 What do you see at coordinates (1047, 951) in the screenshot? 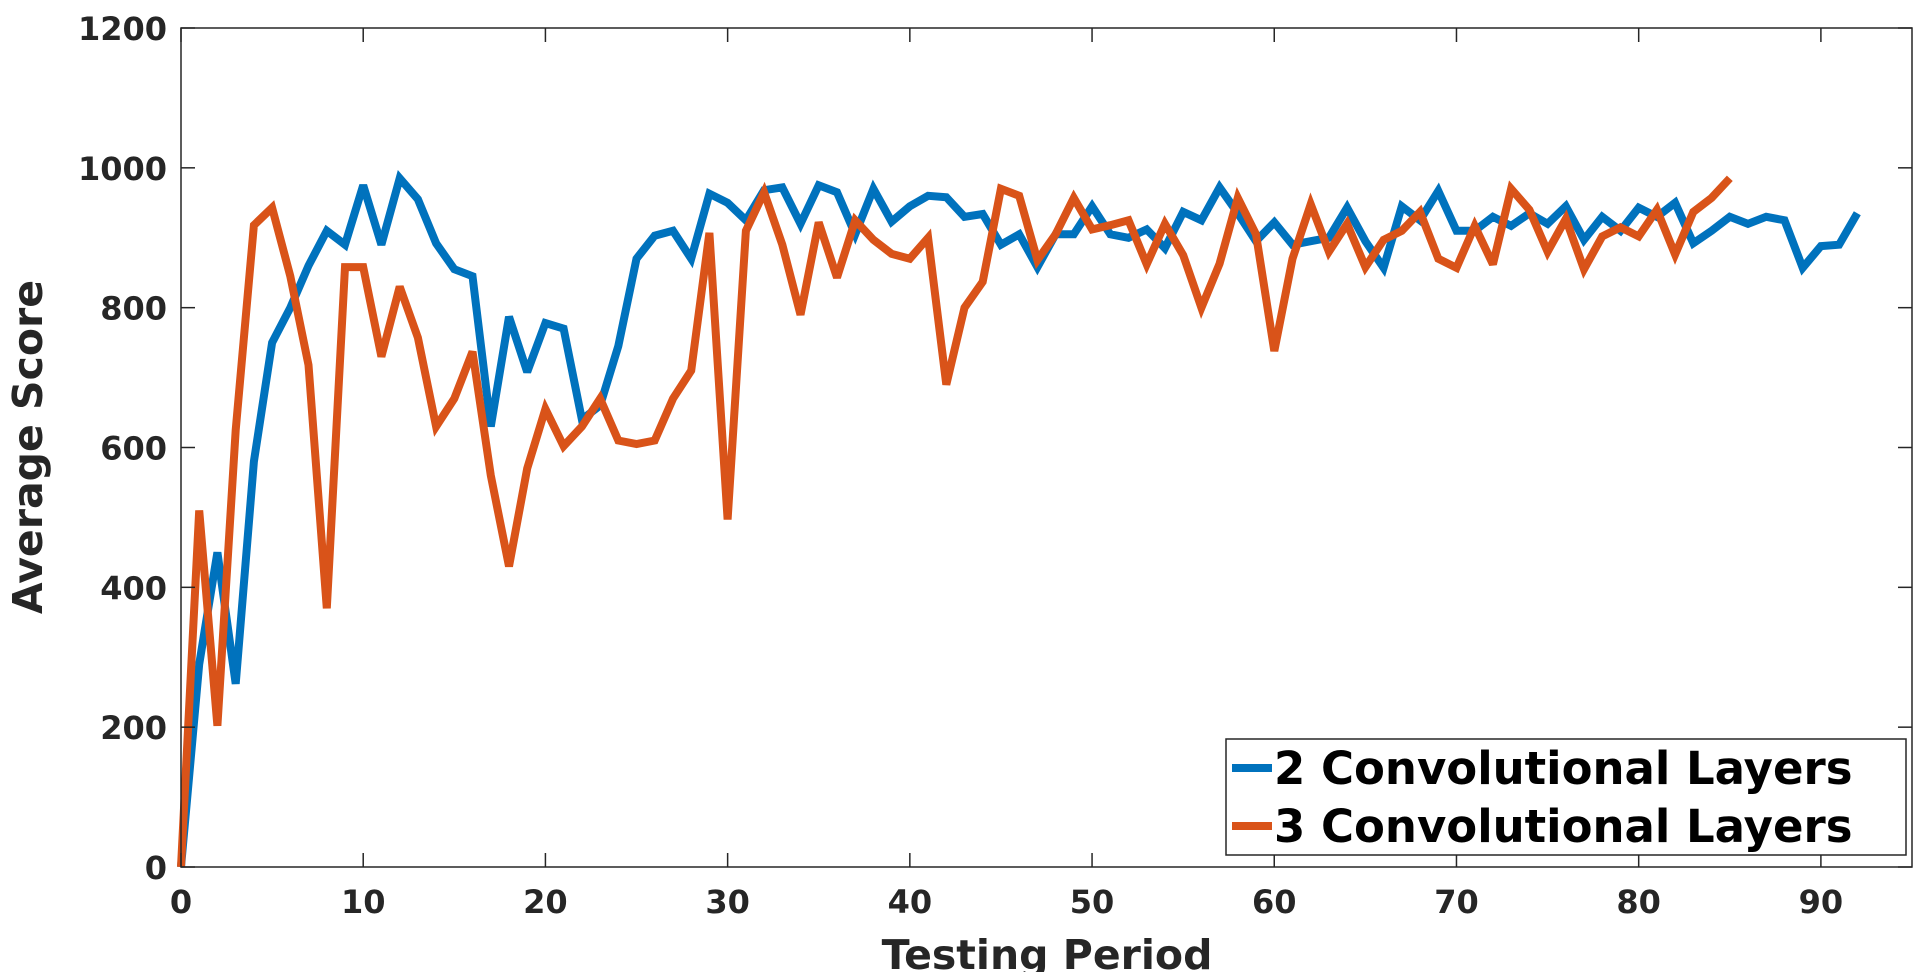
I see `x-axis-label: Testing Period` at bounding box center [1047, 951].